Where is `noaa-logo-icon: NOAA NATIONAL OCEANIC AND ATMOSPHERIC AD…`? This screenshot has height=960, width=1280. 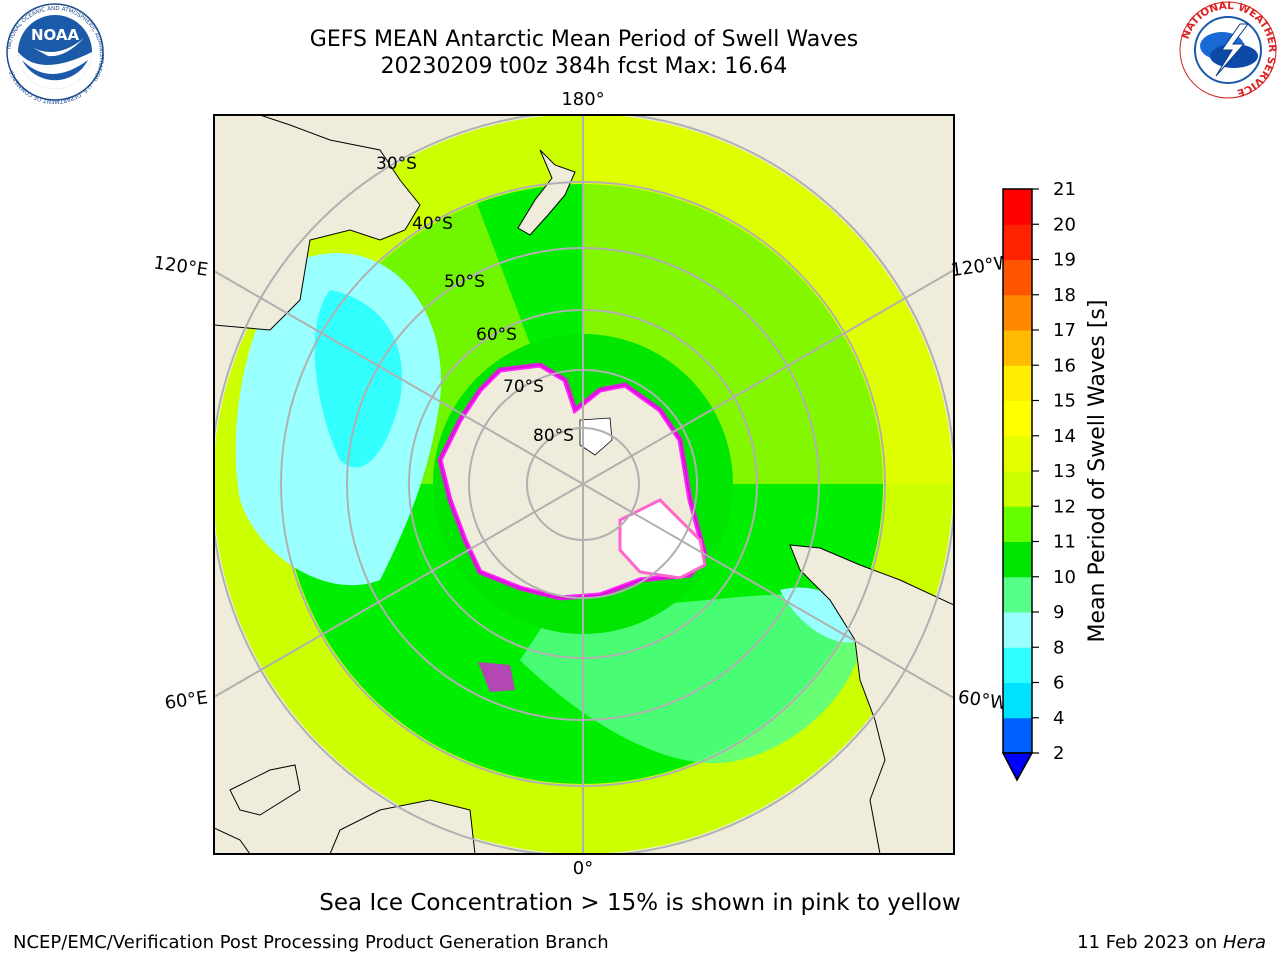
noaa-logo-icon: NOAA NATIONAL OCEANIC AND ATMOSPHERIC AD… is located at coordinates (55, 53).